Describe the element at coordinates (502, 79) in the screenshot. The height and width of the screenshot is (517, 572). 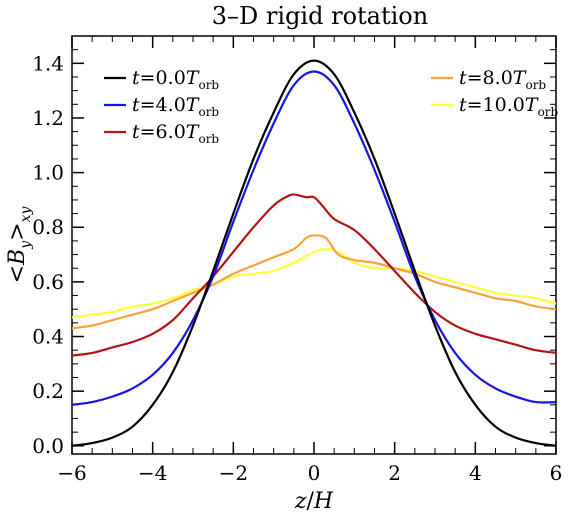
I see `legend-label: t=8.0Torb` at that location.